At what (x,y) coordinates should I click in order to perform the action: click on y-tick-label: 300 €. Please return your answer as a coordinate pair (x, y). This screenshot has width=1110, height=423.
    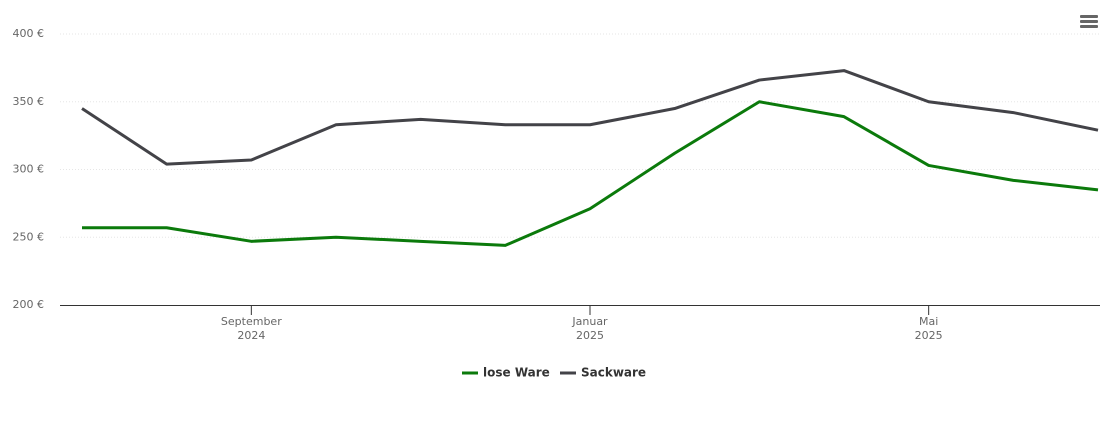
    Looking at the image, I should click on (29, 169).